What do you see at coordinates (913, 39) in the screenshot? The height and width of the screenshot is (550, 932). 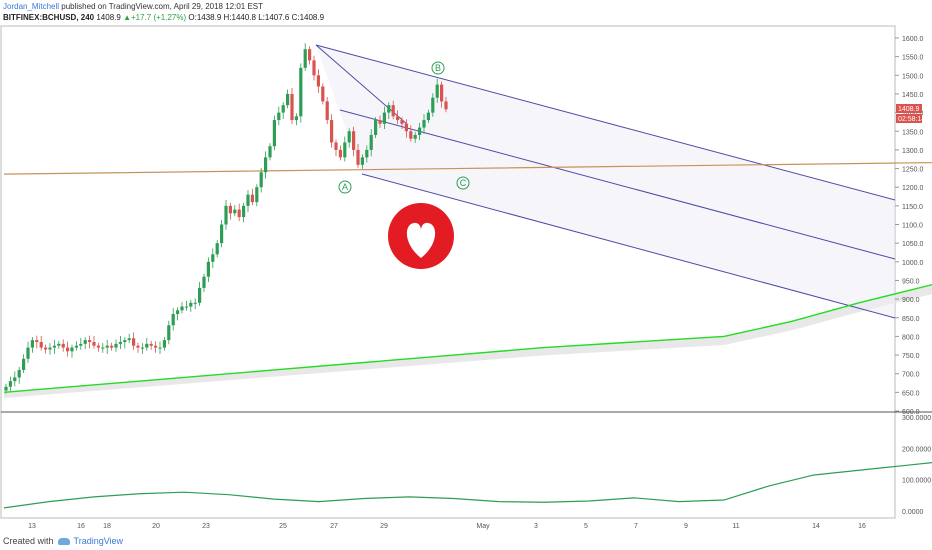 I see `price-tick-label: 1600.0` at bounding box center [913, 39].